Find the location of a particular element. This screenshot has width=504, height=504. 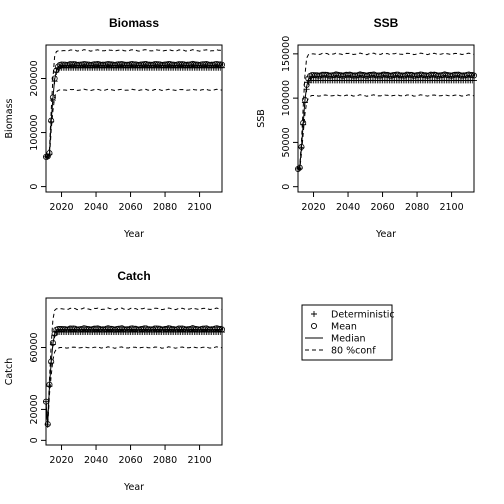

legend-symbol-plus is located at coordinates (314, 314).